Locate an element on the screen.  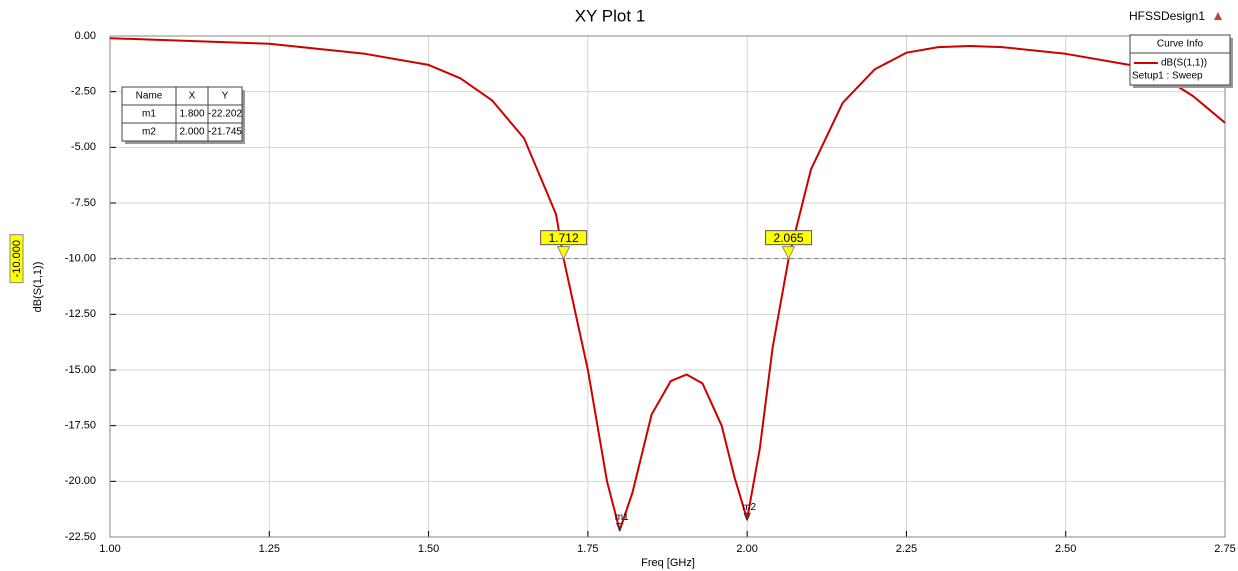
x-tick-label: 2.00 is located at coordinates (746, 549).